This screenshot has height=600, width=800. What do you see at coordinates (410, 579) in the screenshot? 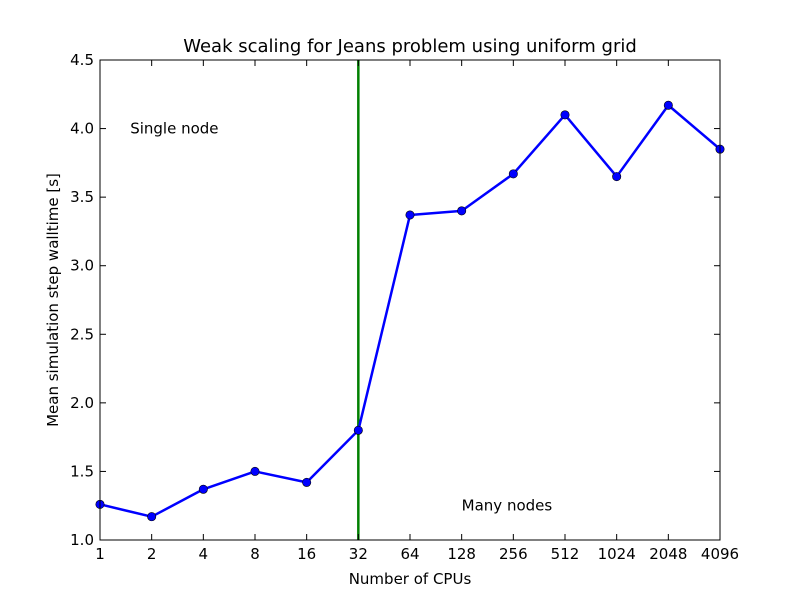
I see `x-axis-label: Number of CPUs` at bounding box center [410, 579].